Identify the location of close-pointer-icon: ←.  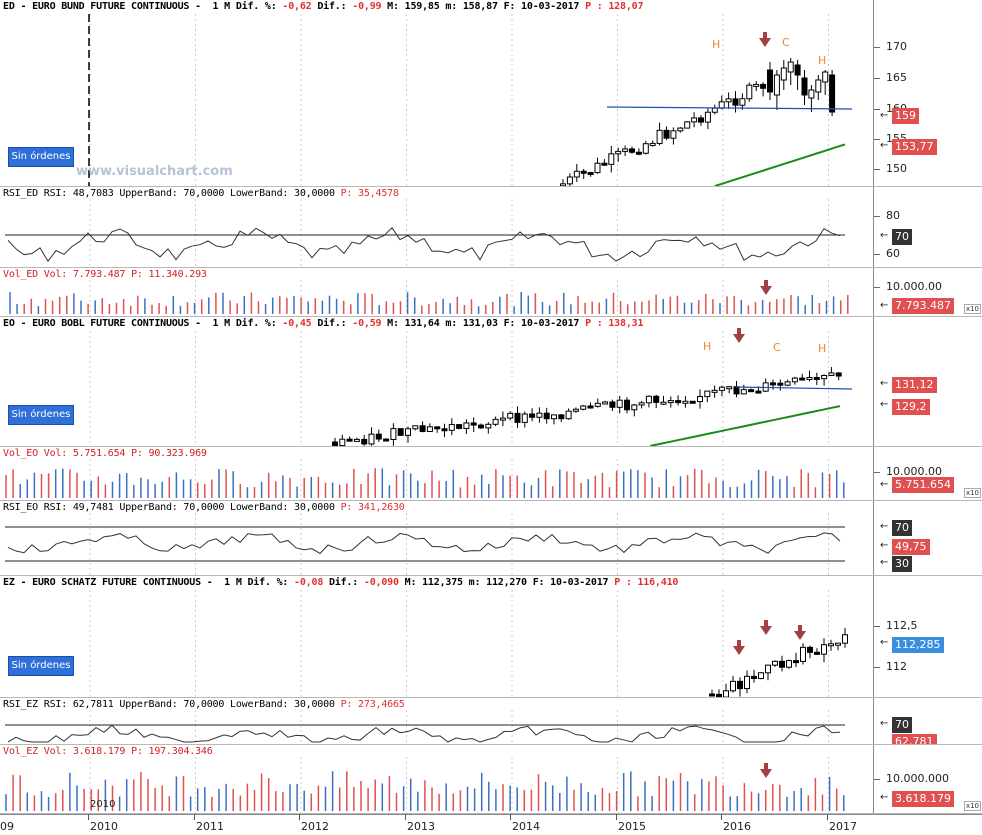
(884, 383).